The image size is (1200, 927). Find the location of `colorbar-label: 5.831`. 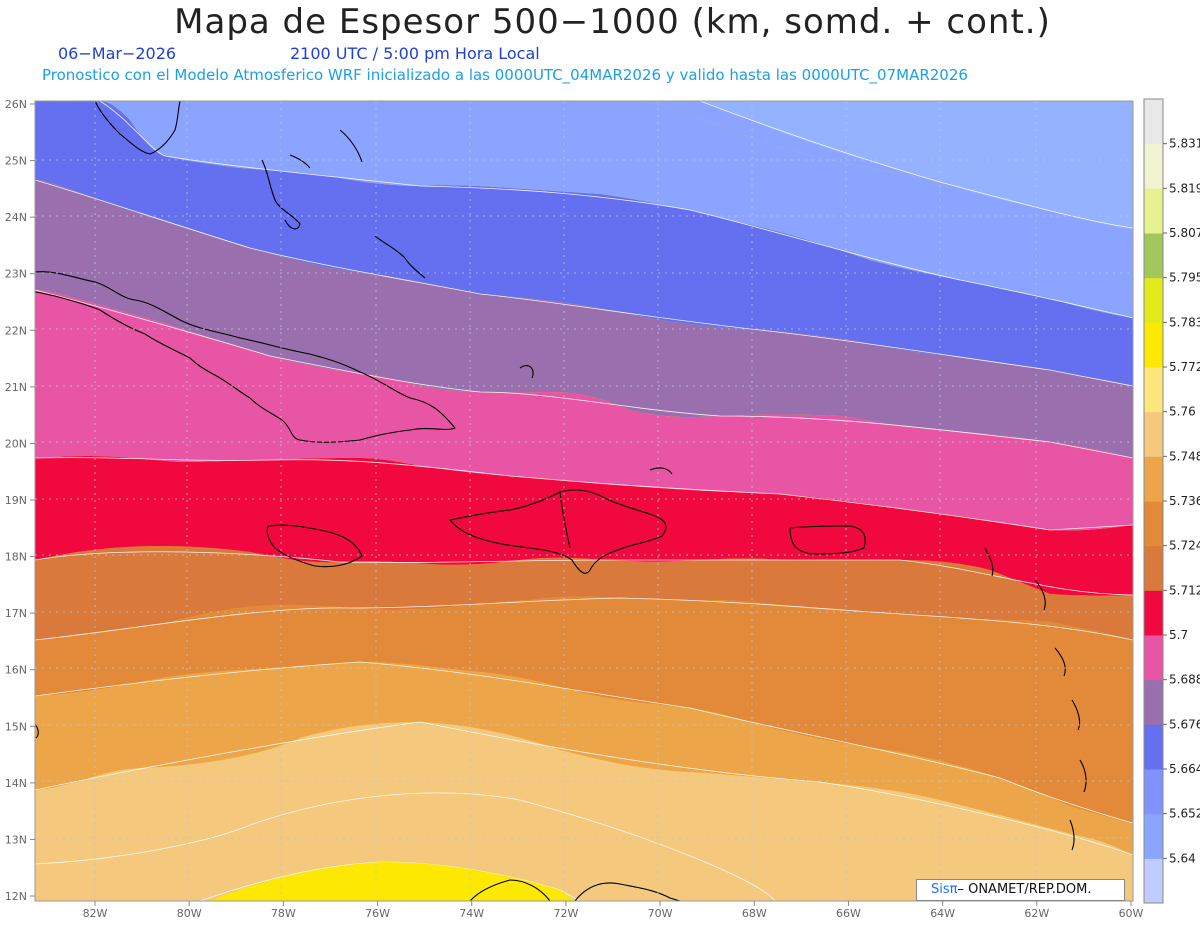

colorbar-label: 5.831 is located at coordinates (1184, 144).